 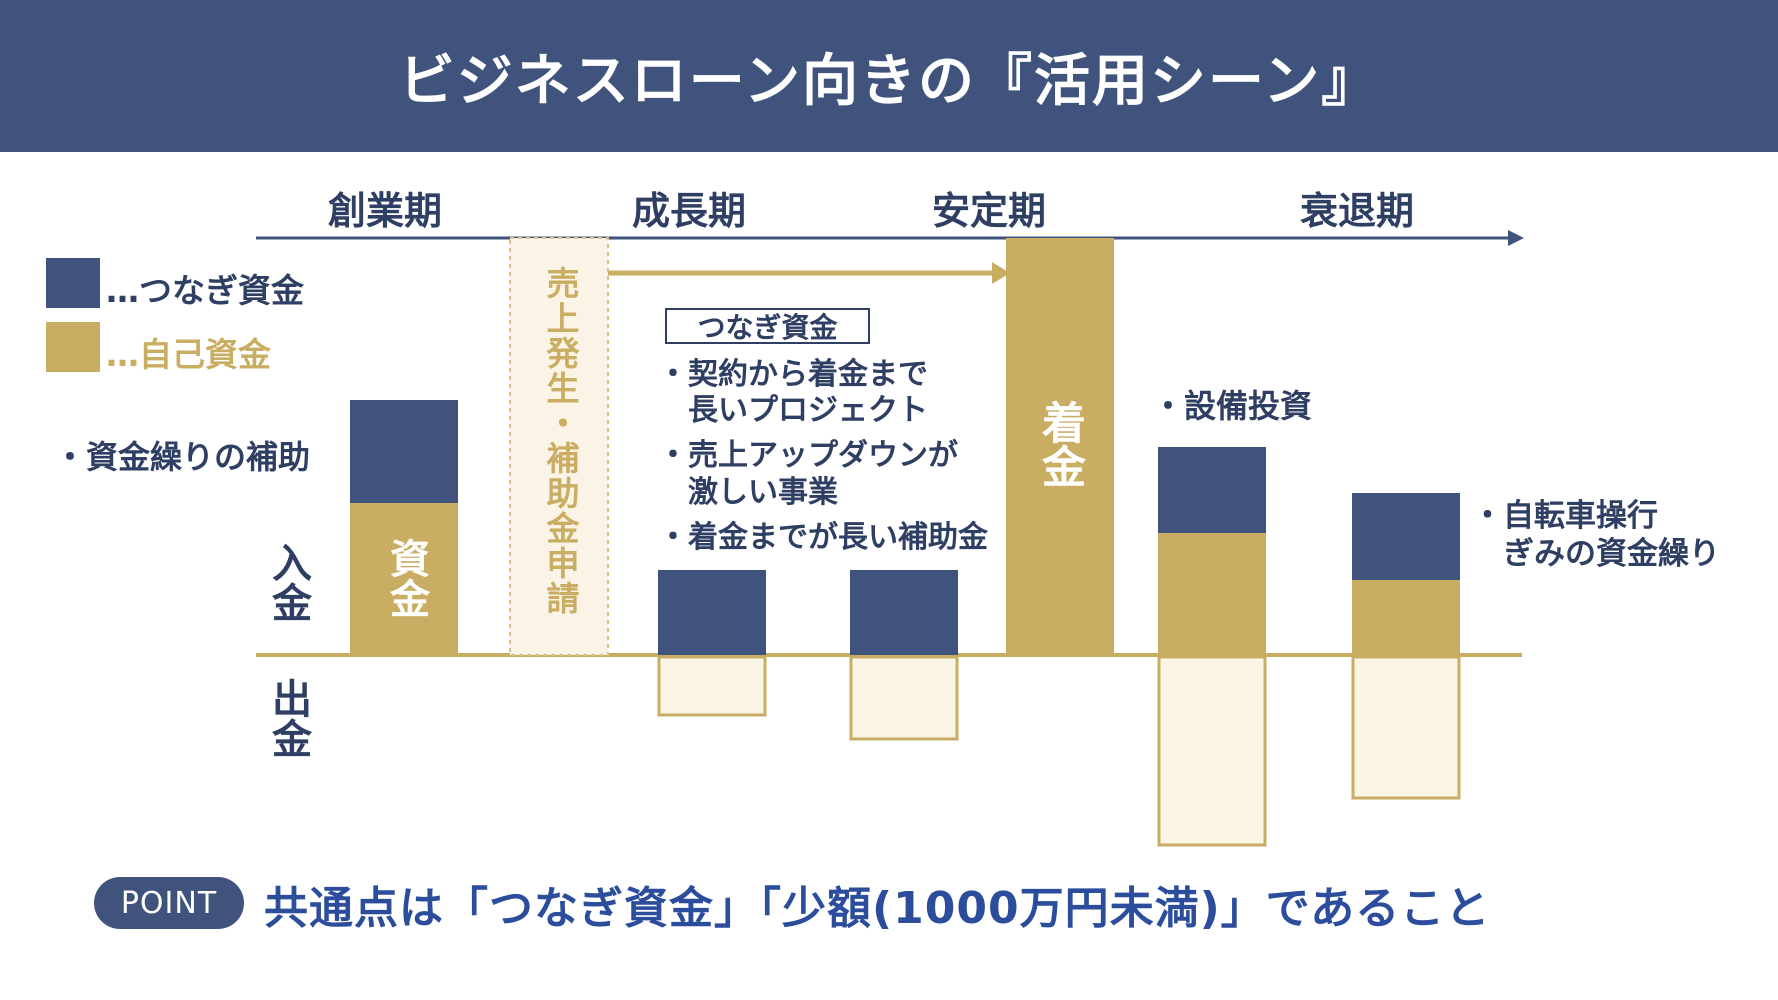 I want to click on phase-growth: 成長期, so click(x=689, y=211).